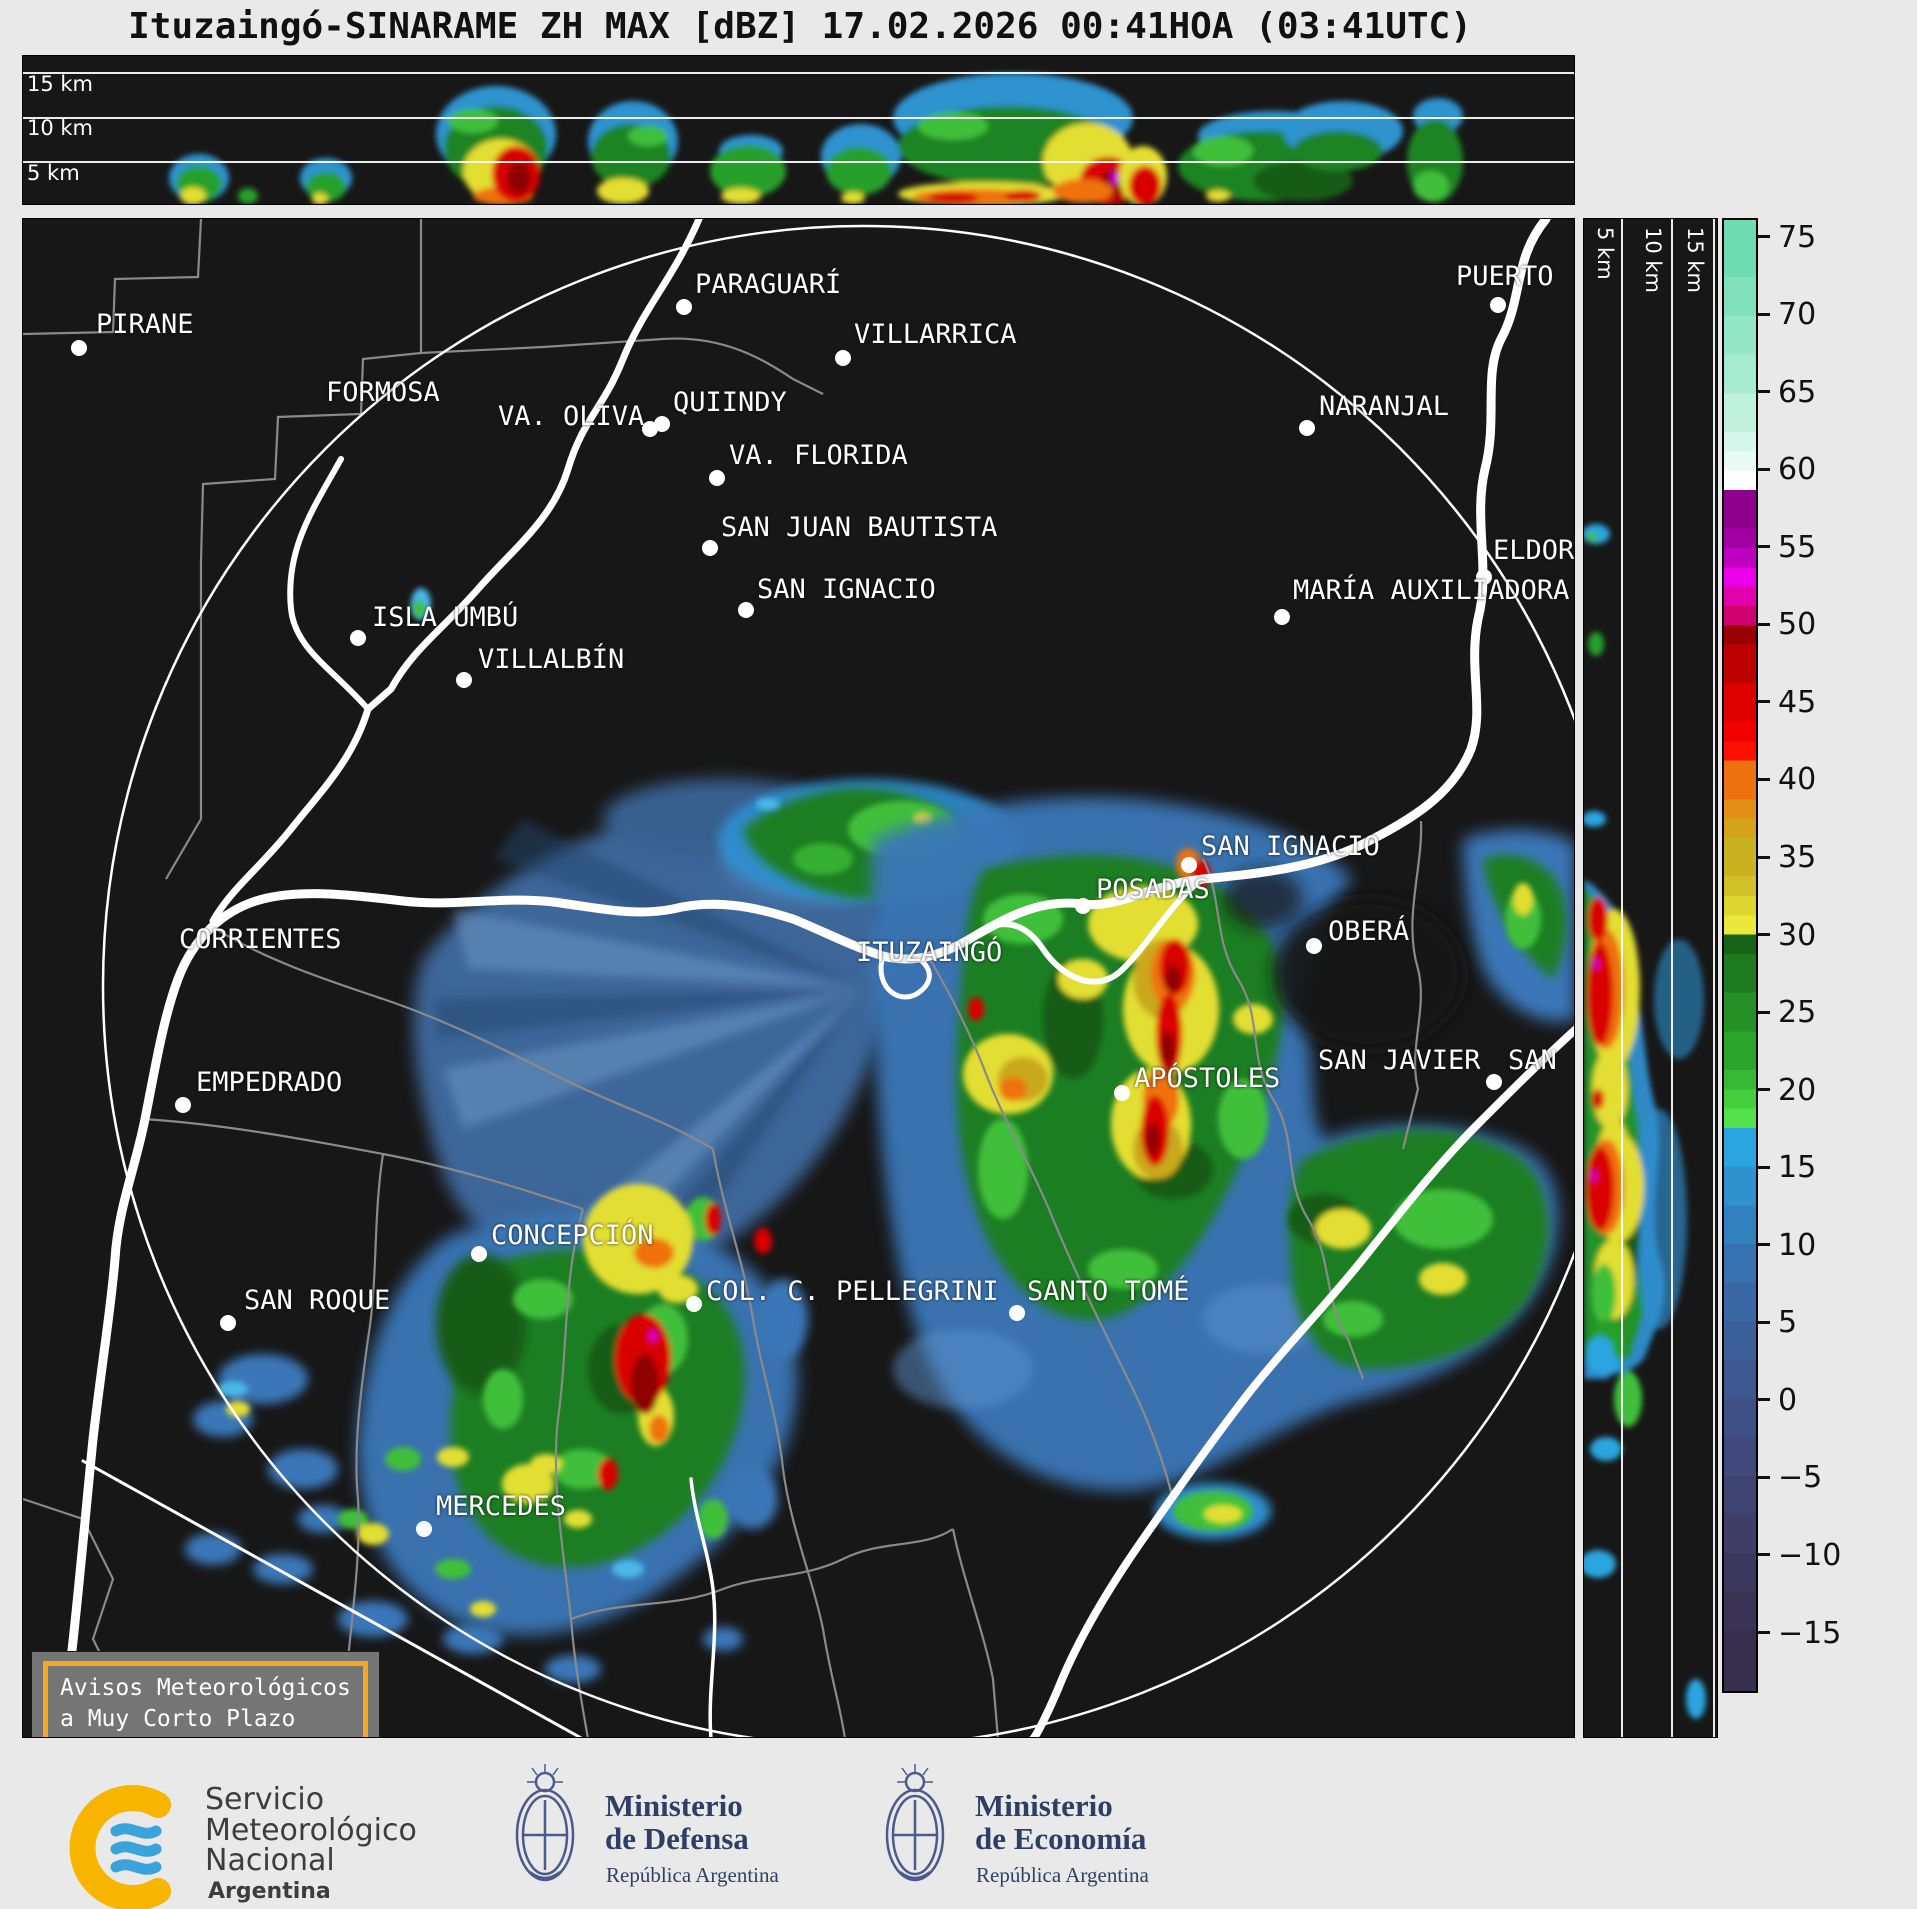 The height and width of the screenshot is (1909, 1917). I want to click on top-cross-section-panel: 15 km 10 km 5 km, so click(798, 130).